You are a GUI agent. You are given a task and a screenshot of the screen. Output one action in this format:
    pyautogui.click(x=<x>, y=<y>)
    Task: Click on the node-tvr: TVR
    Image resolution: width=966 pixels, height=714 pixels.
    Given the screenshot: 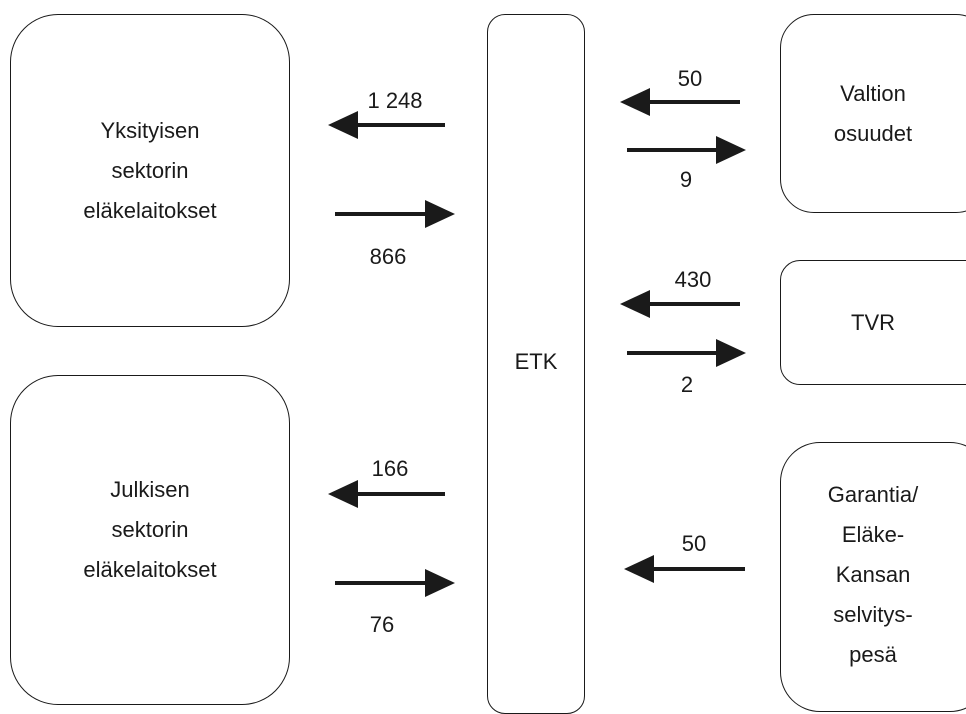 What is the action you would take?
    pyautogui.click(x=873, y=322)
    